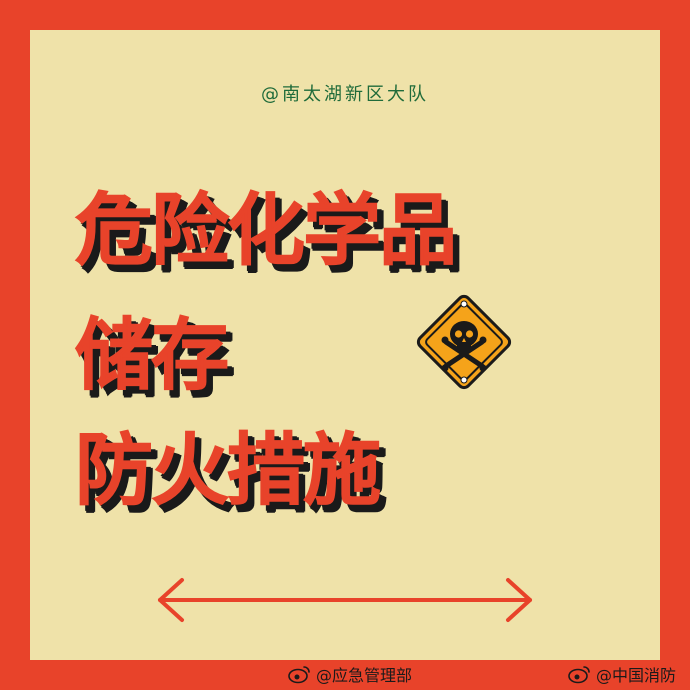  I want to click on author-credit: @南太湖新区大队, so click(345, 94).